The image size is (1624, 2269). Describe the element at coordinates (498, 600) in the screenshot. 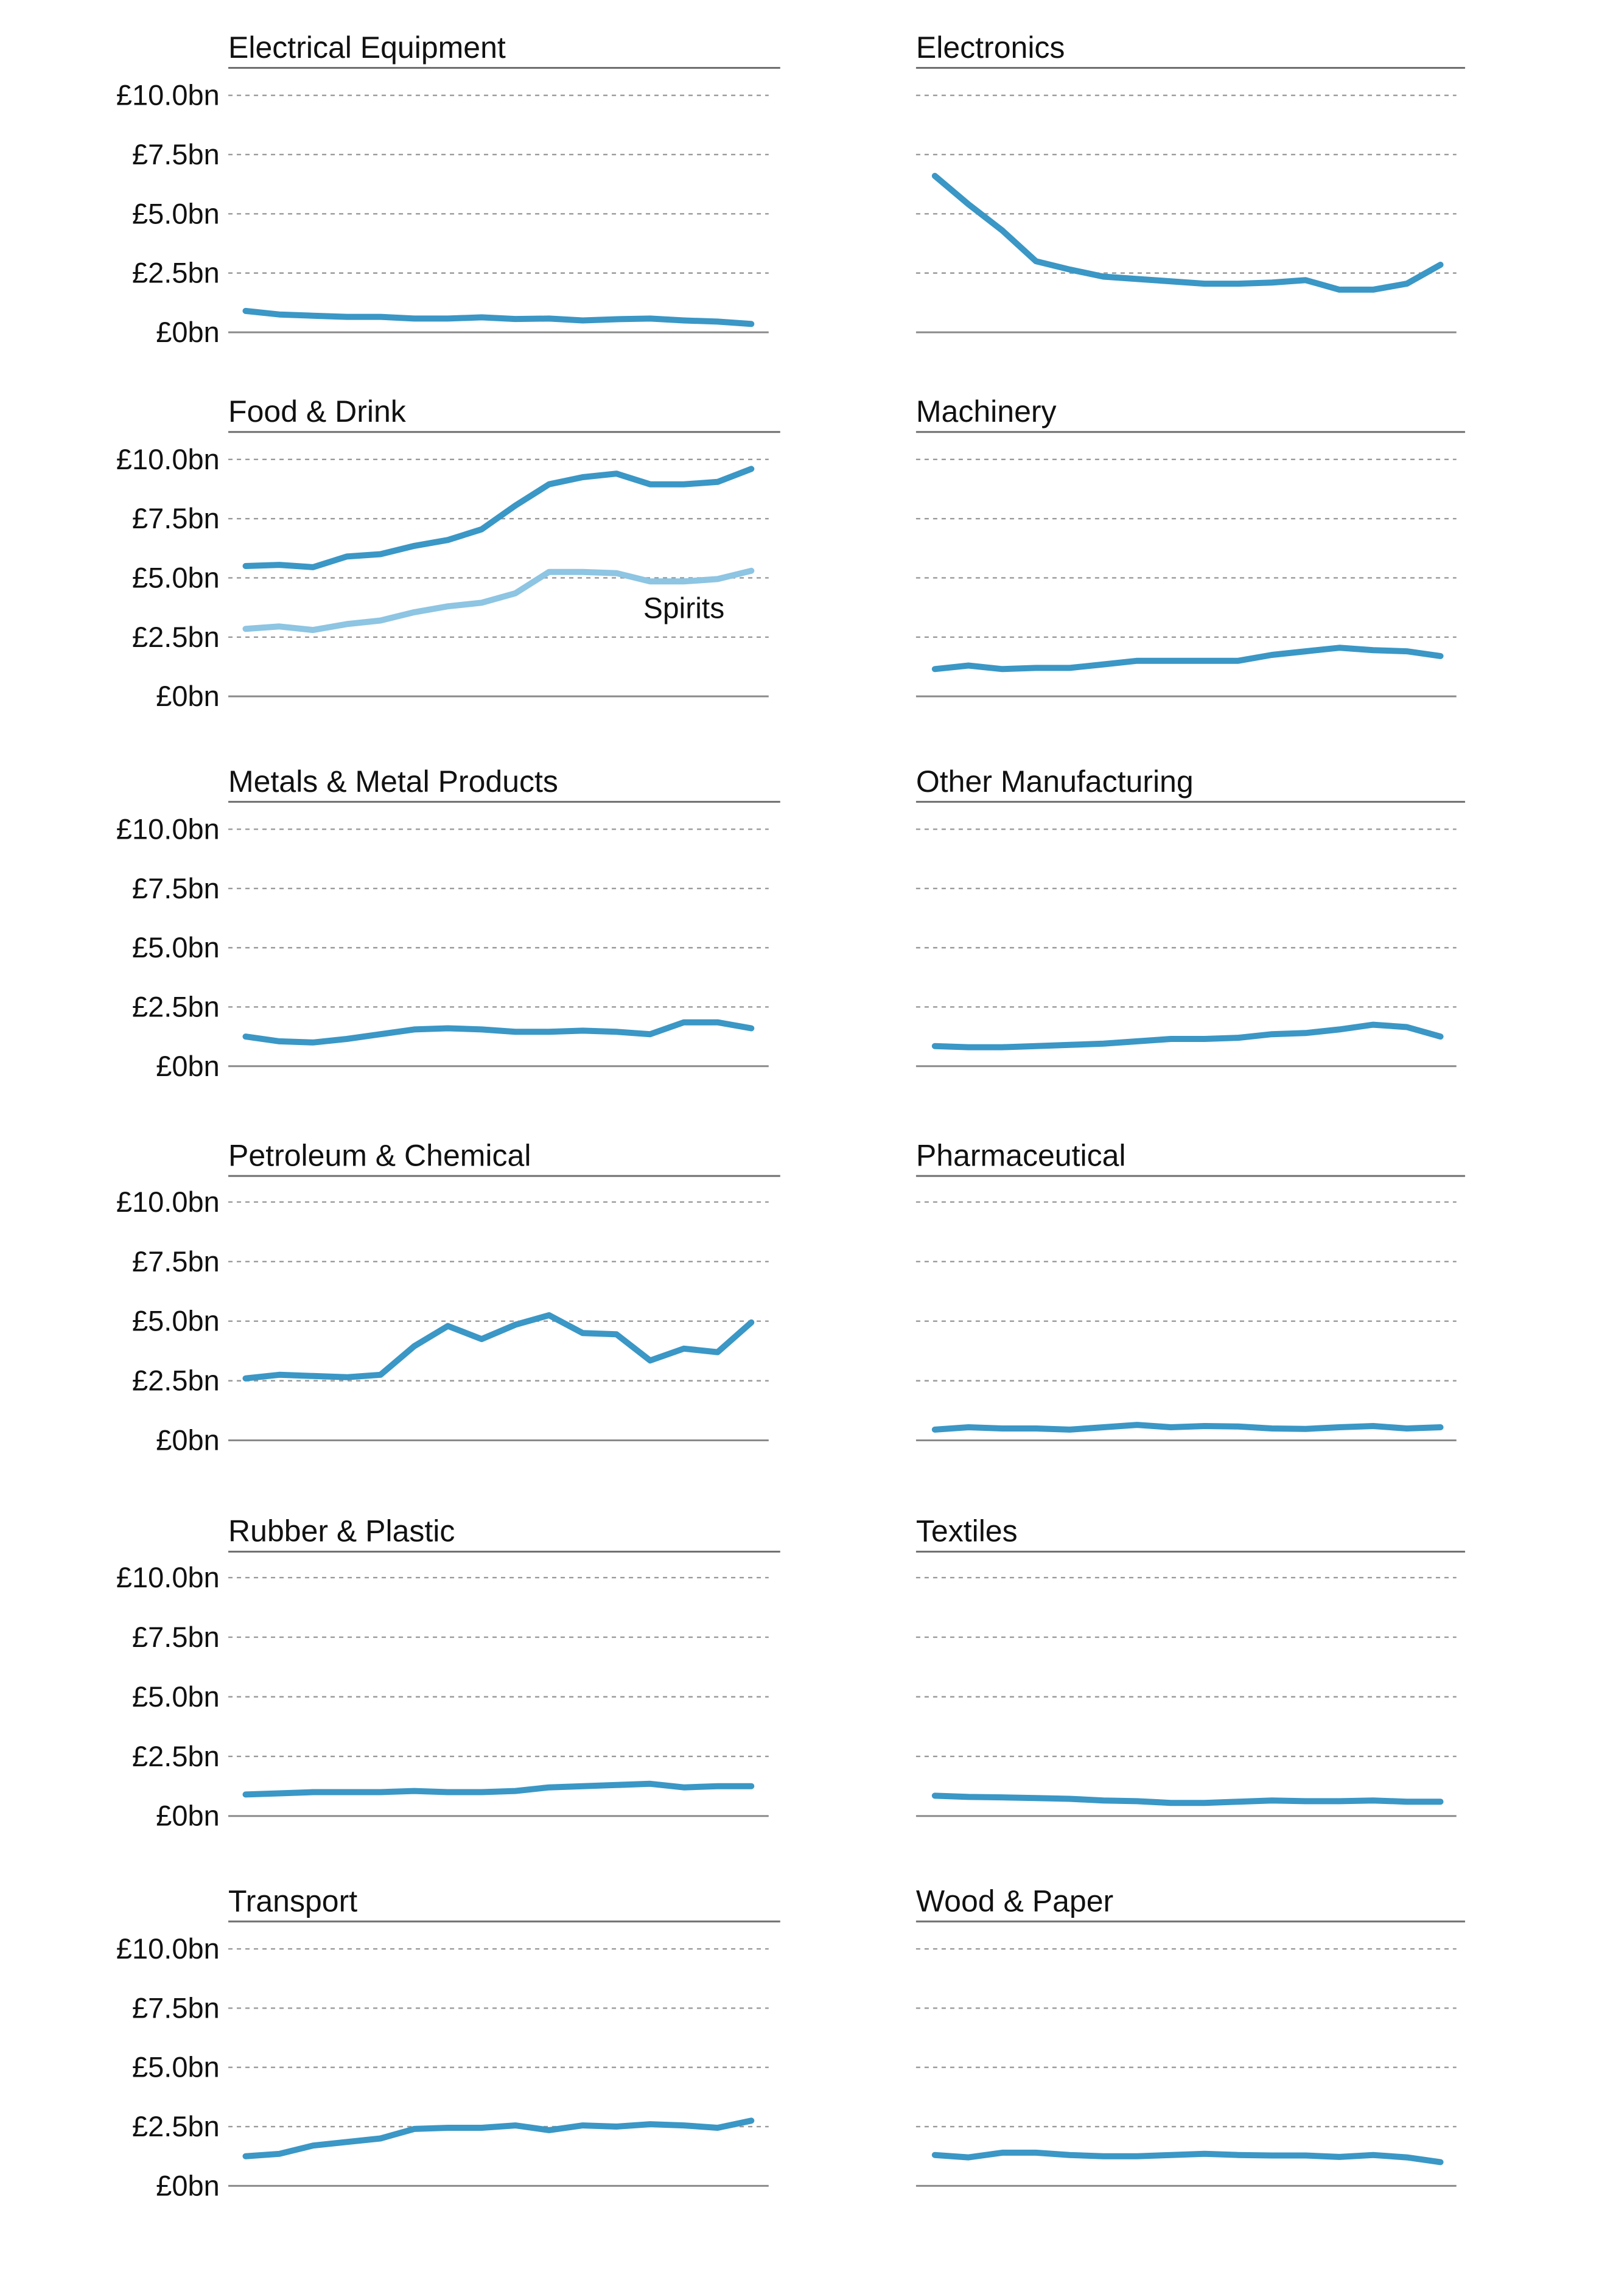

I see `series-line-spirits` at that location.